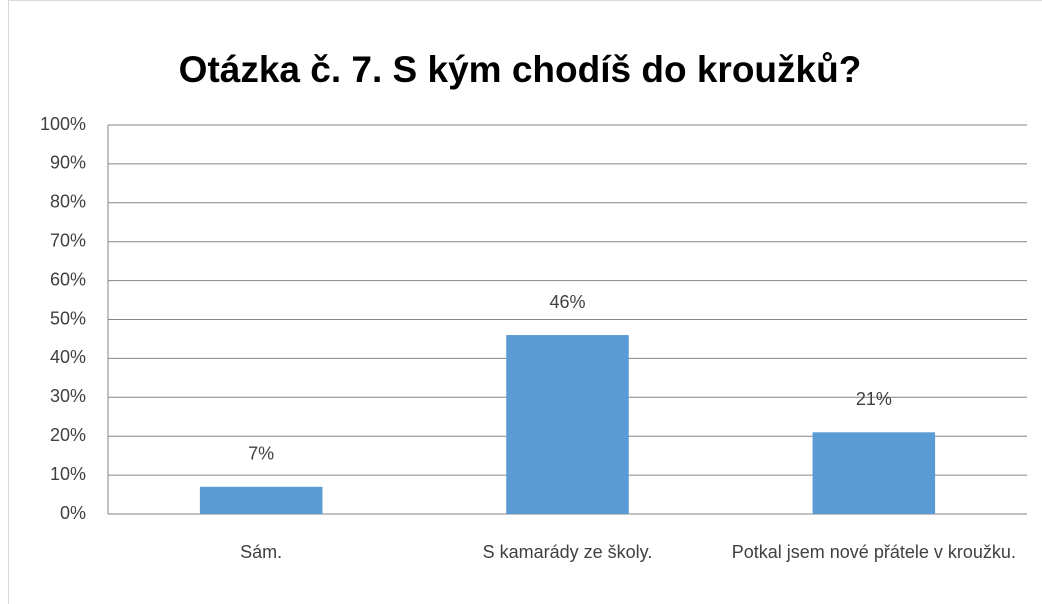  I want to click on data-label: 7%, so click(261, 454).